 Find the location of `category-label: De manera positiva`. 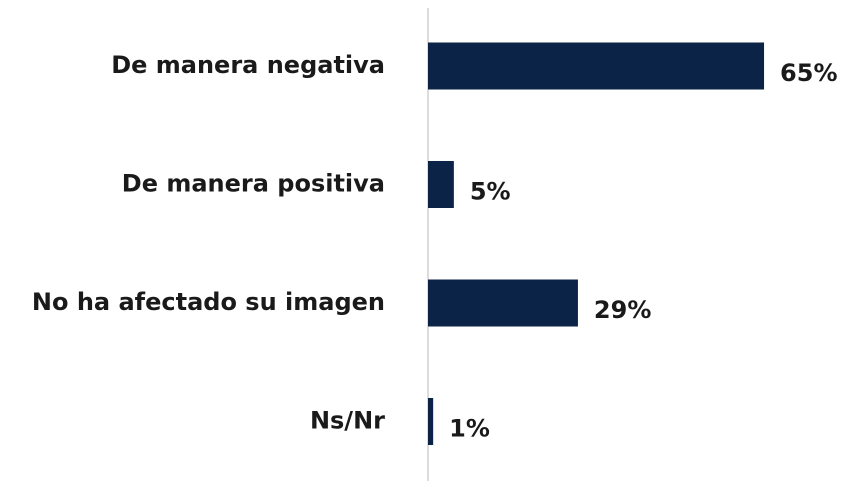

category-label: De manera positiva is located at coordinates (253, 184).